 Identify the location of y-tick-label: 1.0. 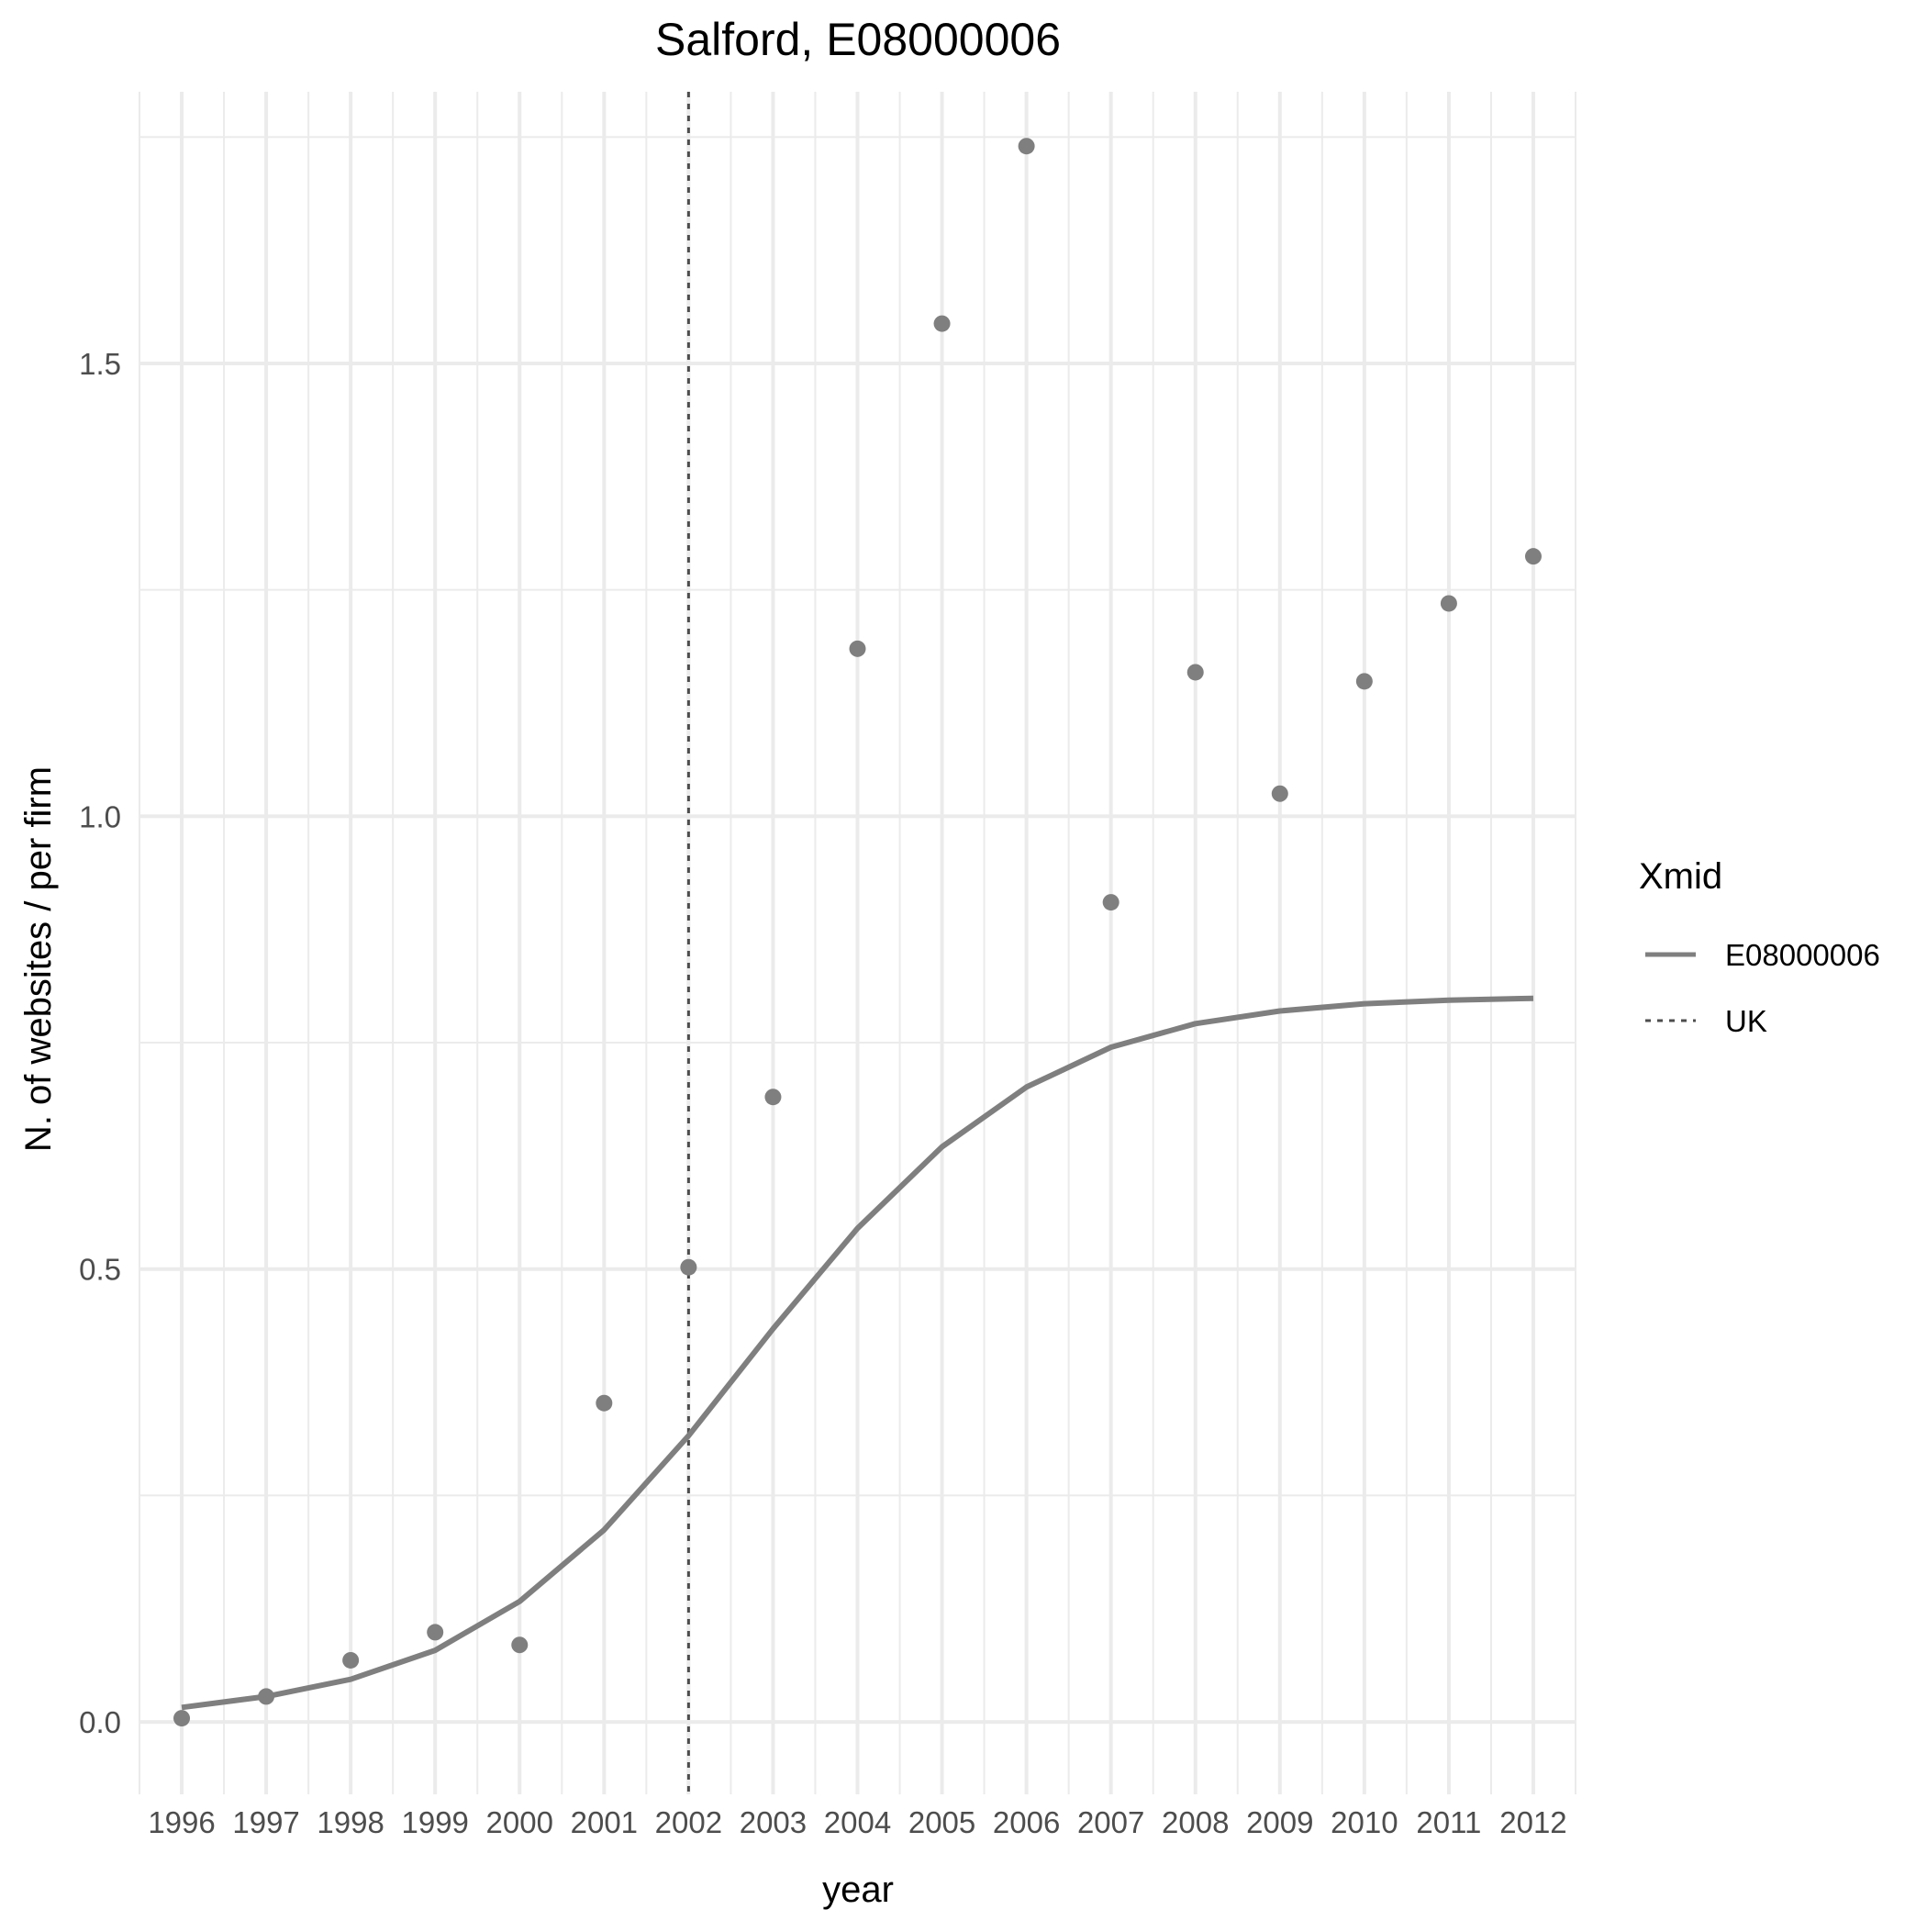
(100, 816).